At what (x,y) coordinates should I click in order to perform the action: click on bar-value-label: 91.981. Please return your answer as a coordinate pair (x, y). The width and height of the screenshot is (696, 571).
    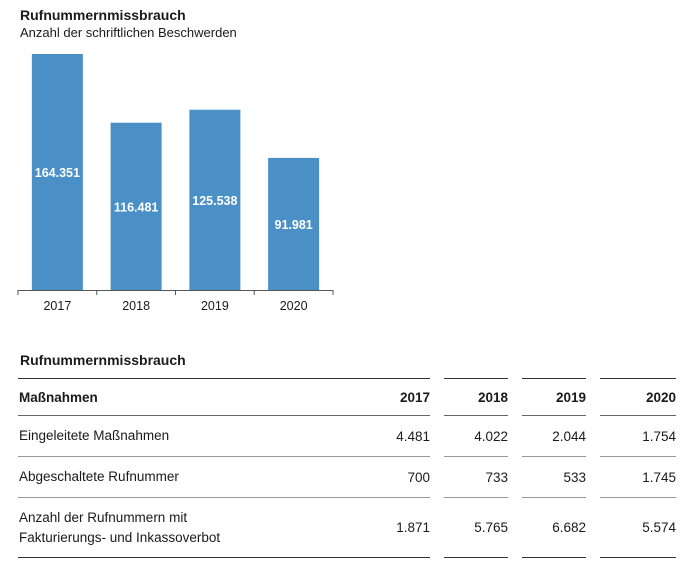
    Looking at the image, I should click on (294, 225).